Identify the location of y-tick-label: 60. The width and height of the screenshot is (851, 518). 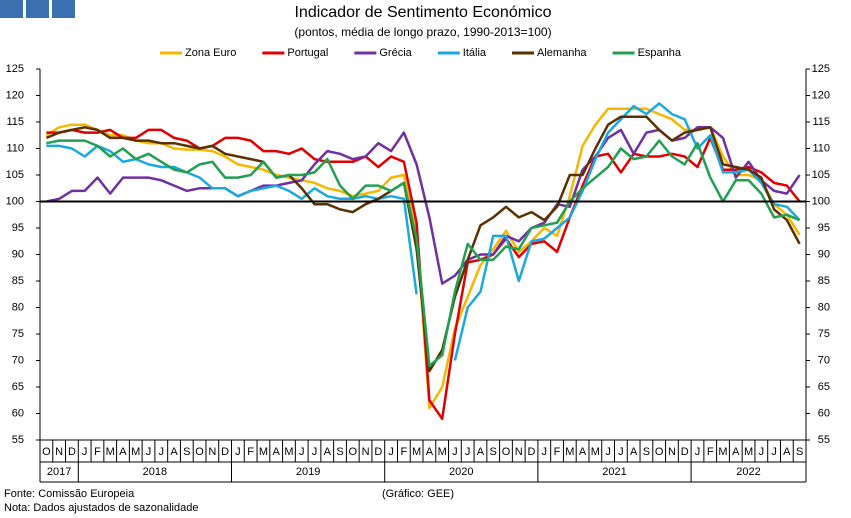
(18, 413).